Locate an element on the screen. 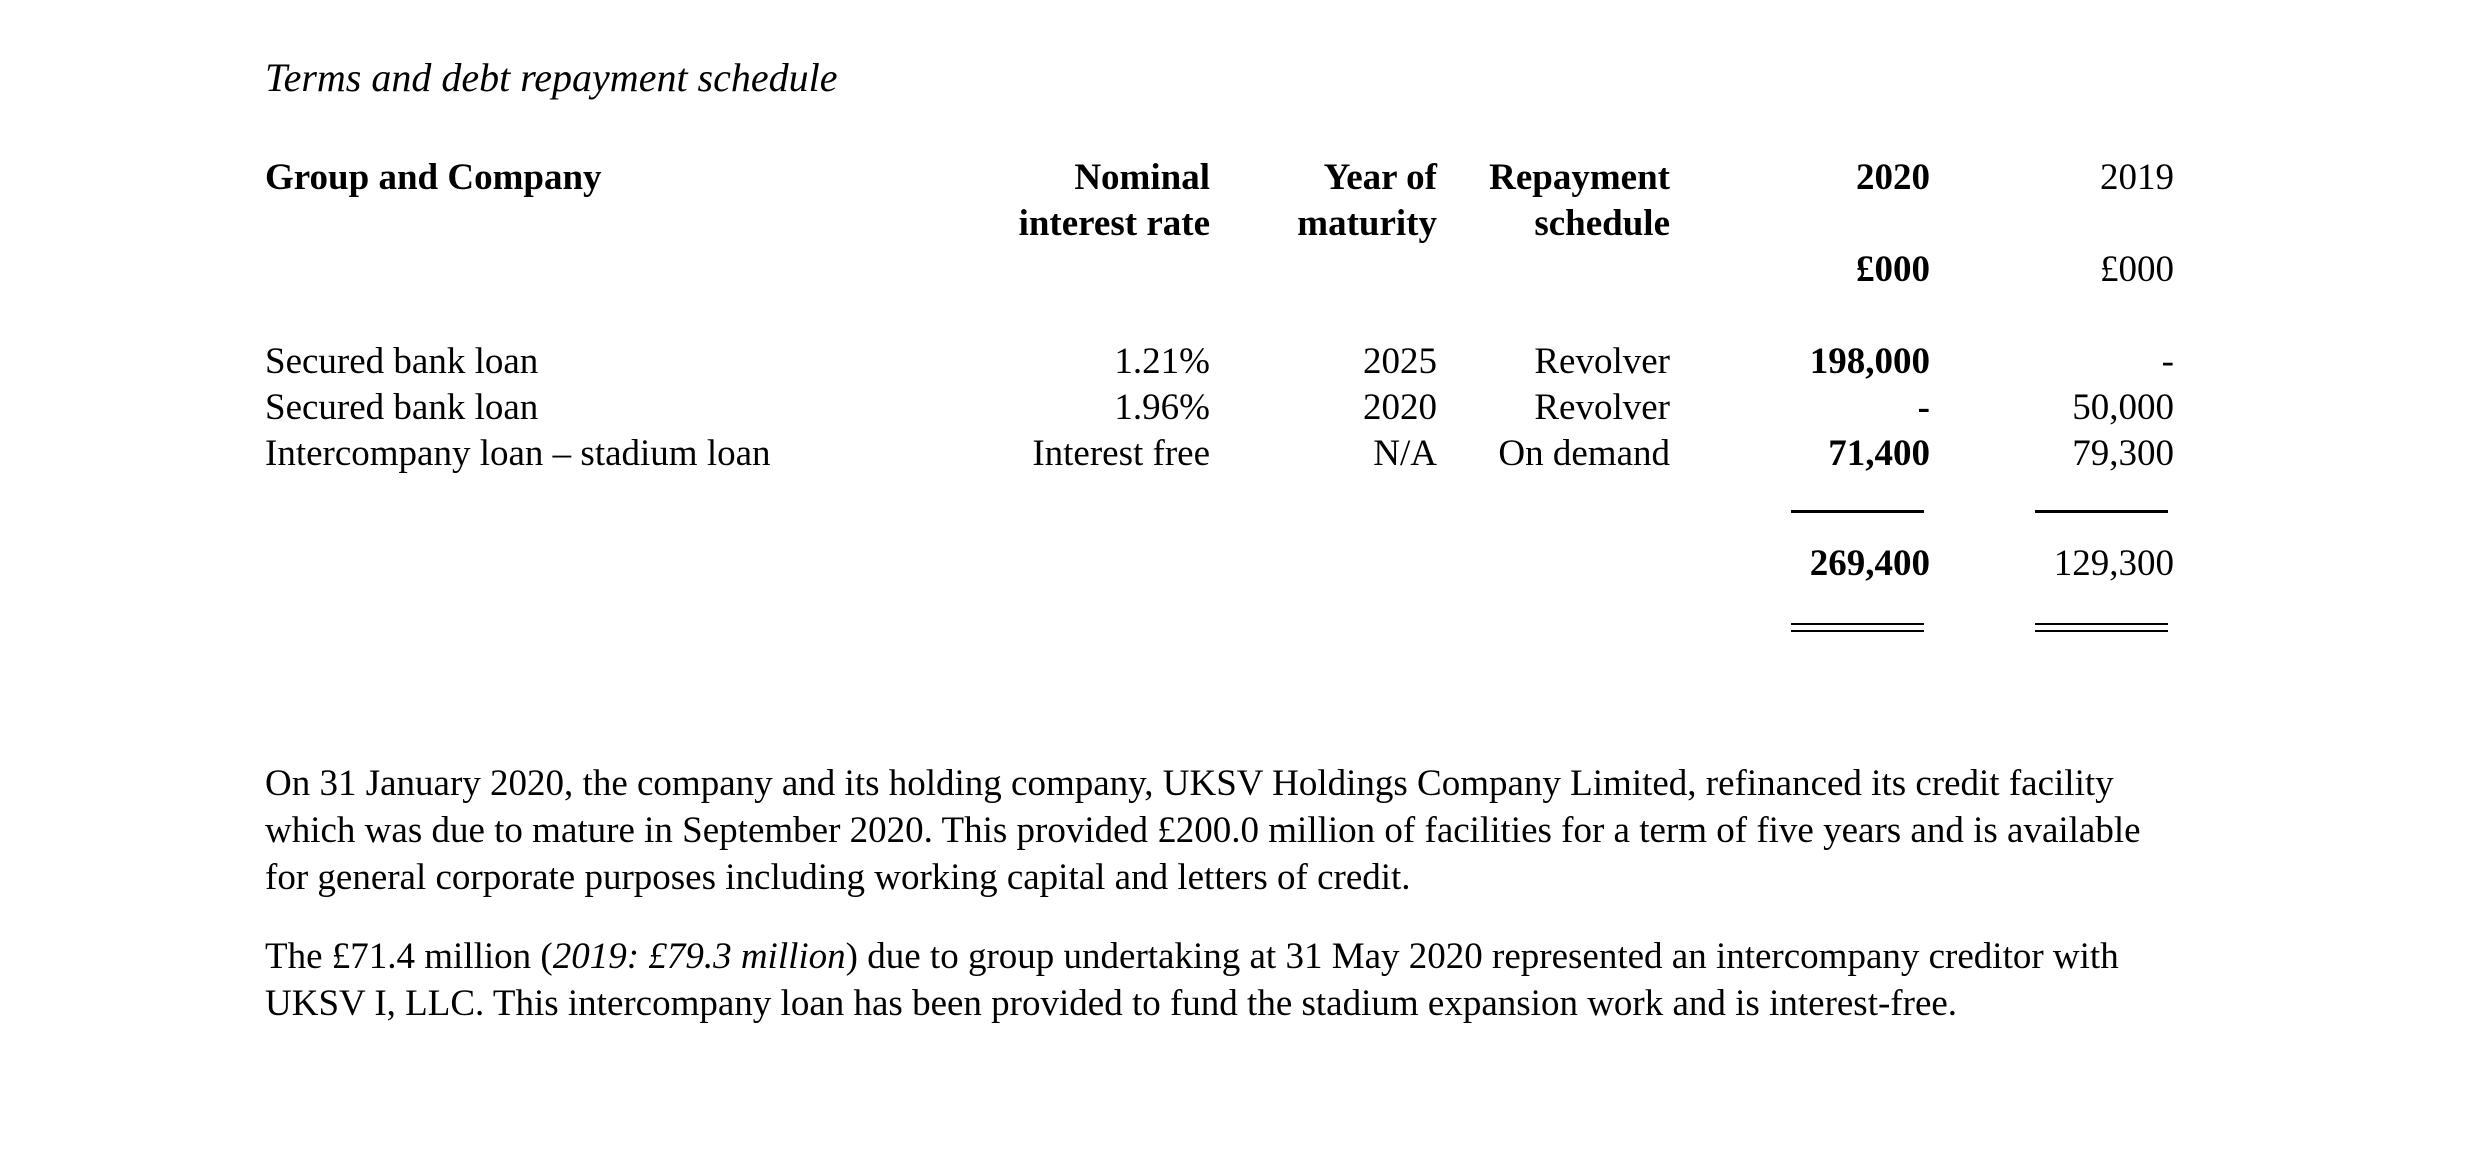  paragraph-intercompany-text: The £71.4 million ( is located at coordinates (409, 956).